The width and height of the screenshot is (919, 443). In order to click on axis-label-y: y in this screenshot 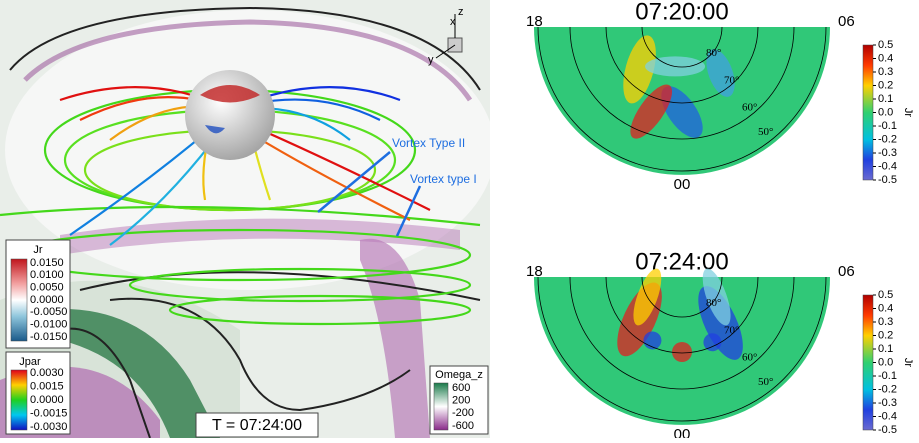, I will do `click(431, 60)`.